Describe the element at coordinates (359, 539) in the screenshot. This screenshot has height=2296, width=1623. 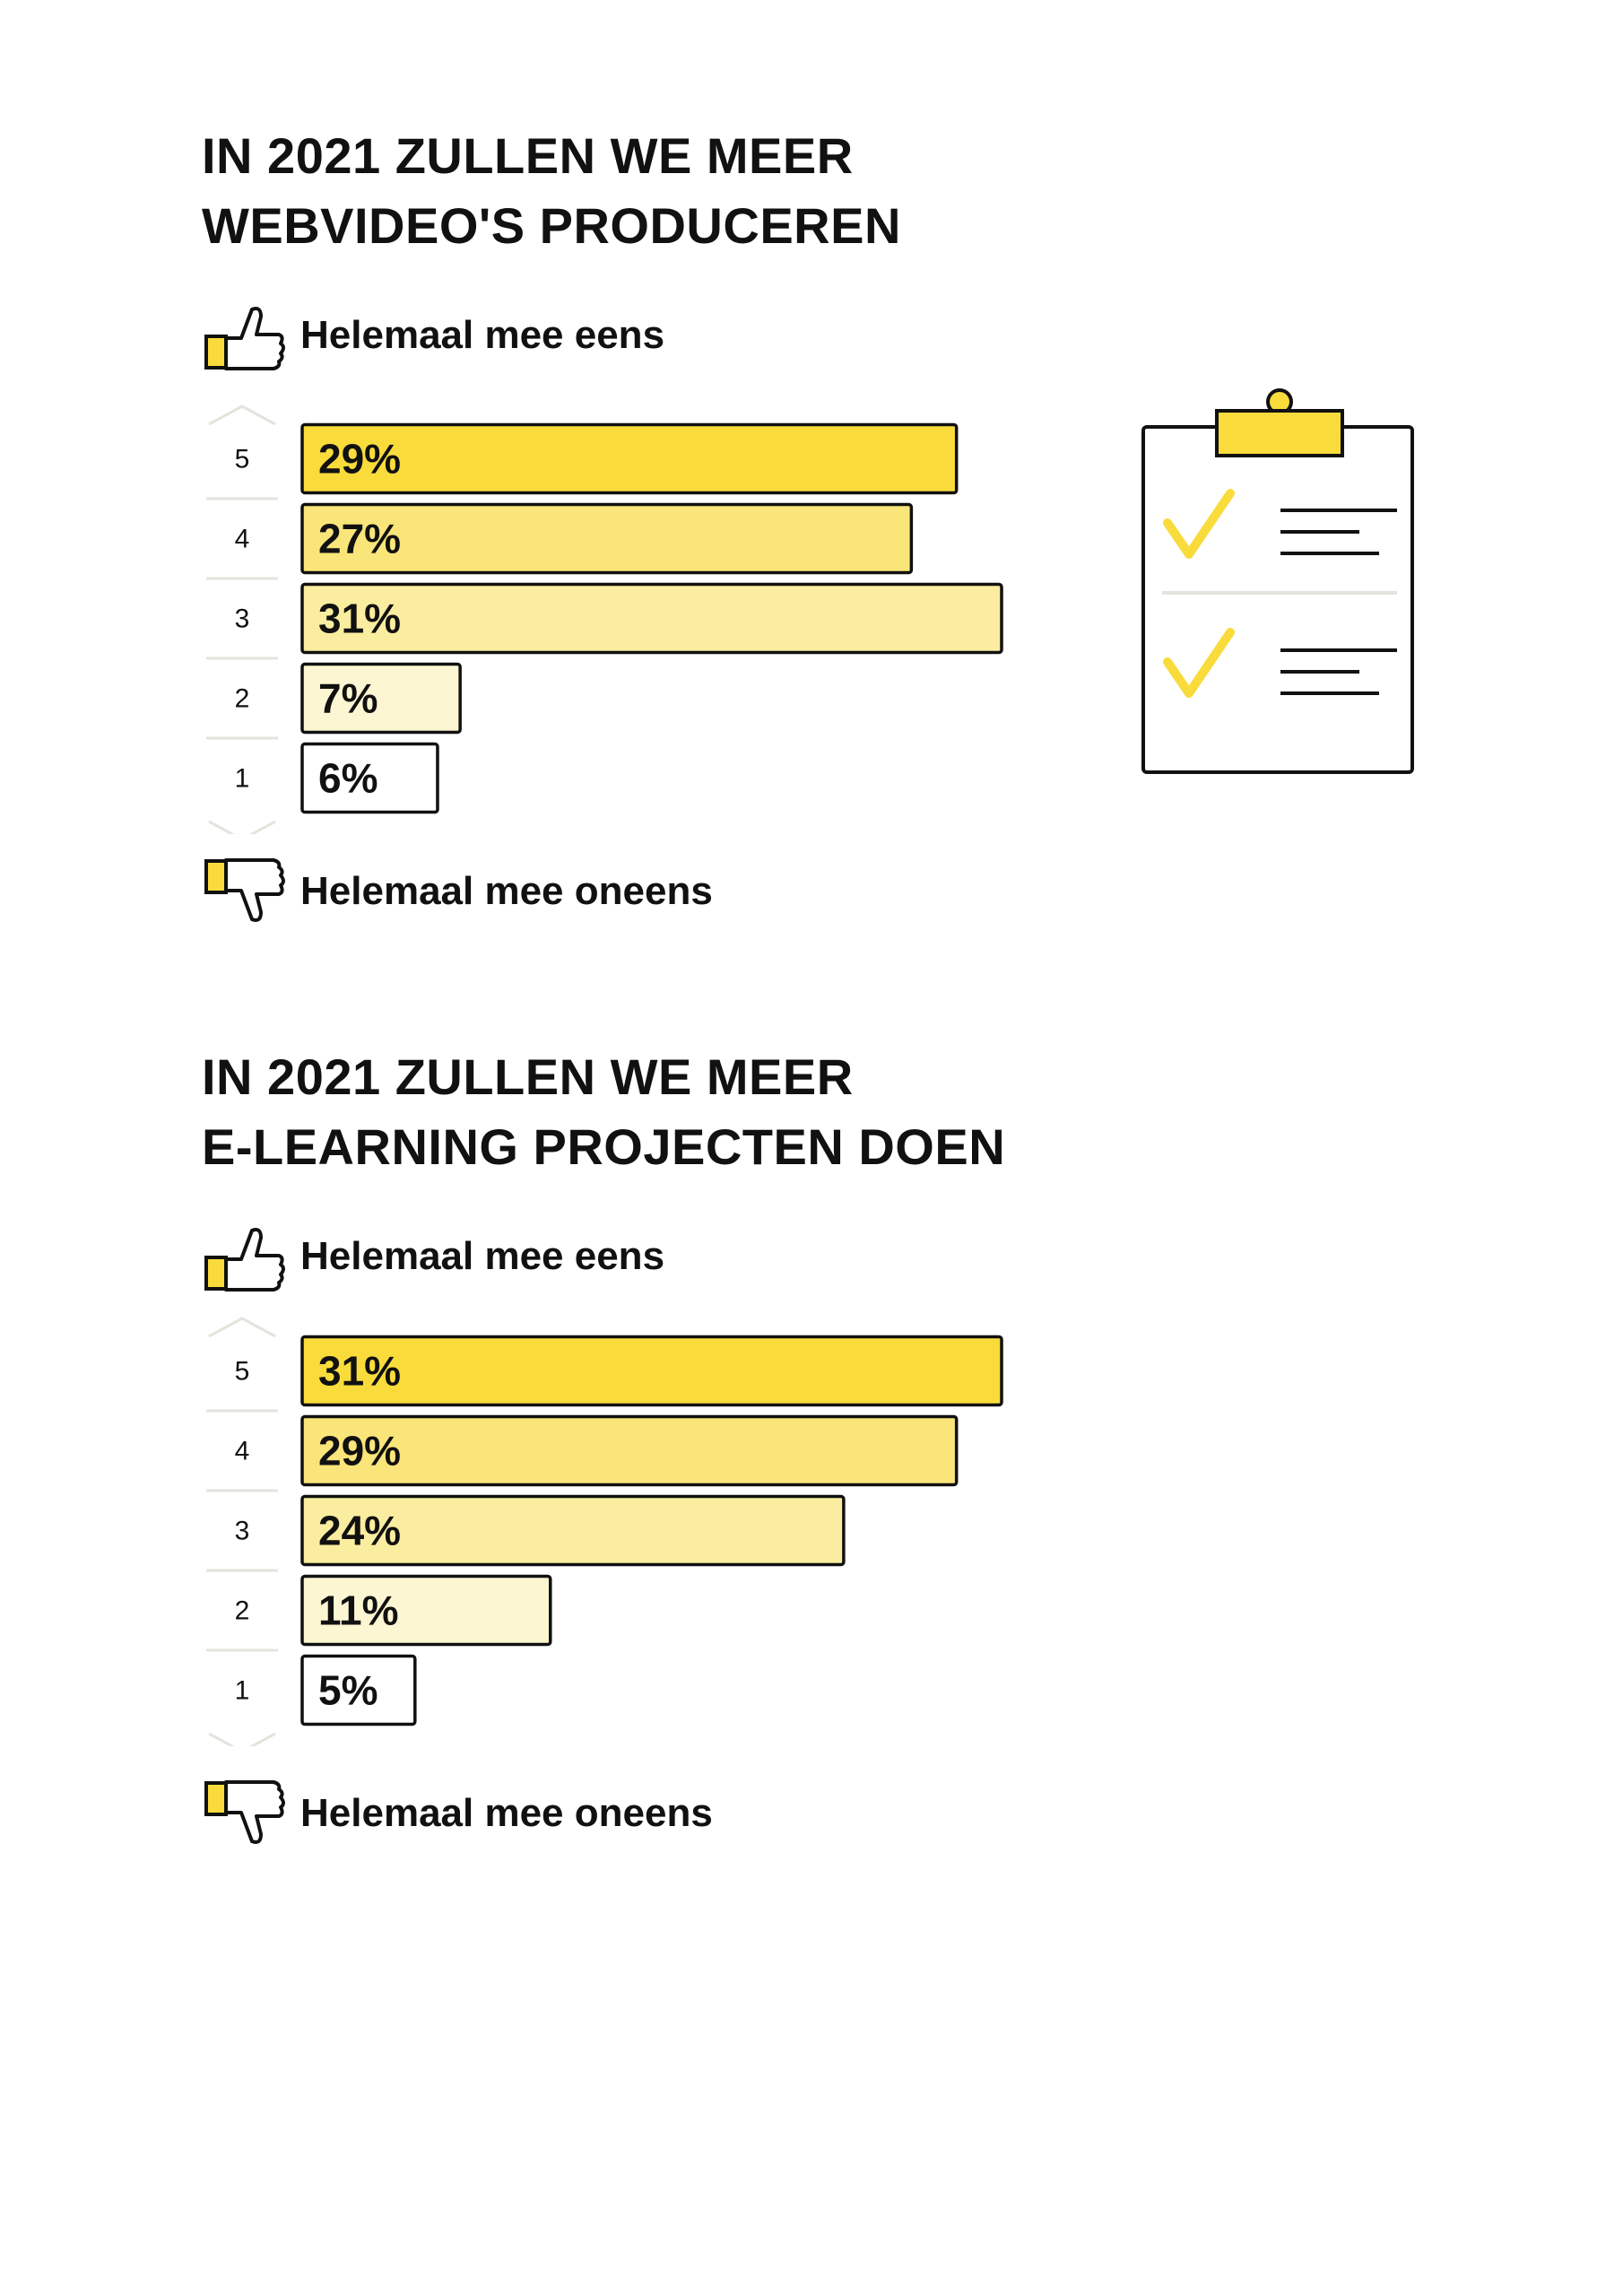
I see `bar-value-label: 27%` at that location.